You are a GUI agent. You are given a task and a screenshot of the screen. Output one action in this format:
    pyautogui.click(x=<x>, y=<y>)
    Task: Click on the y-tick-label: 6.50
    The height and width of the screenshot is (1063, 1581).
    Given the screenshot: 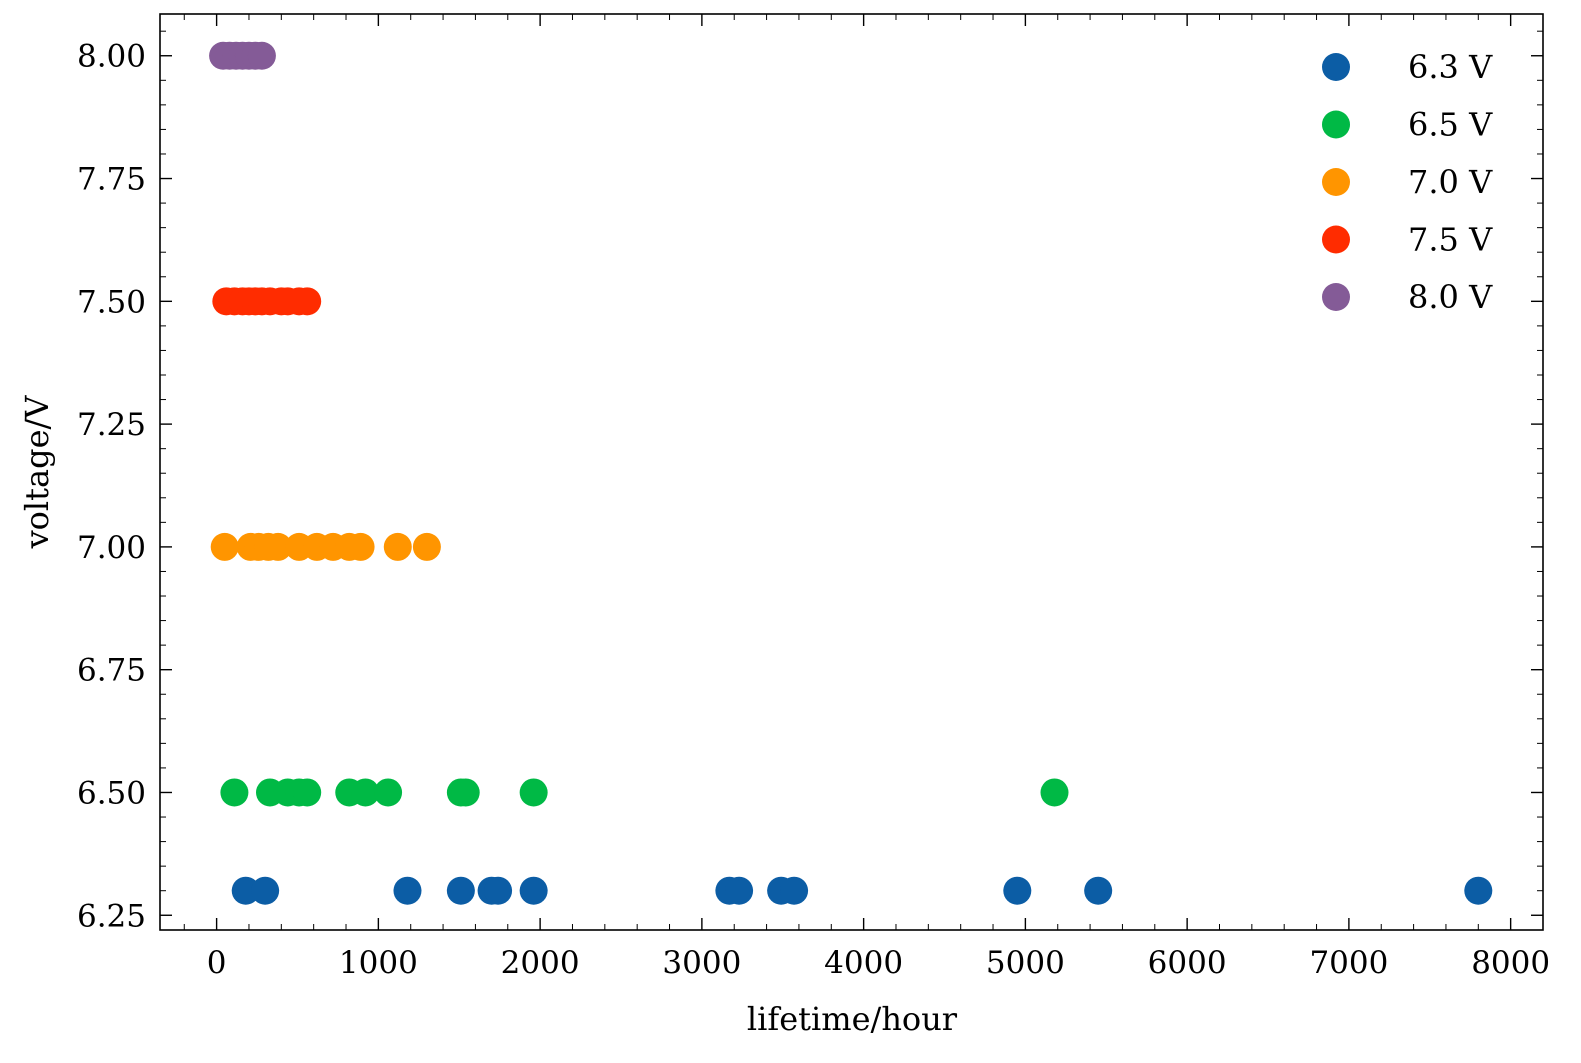 What is the action you would take?
    pyautogui.click(x=111, y=793)
    